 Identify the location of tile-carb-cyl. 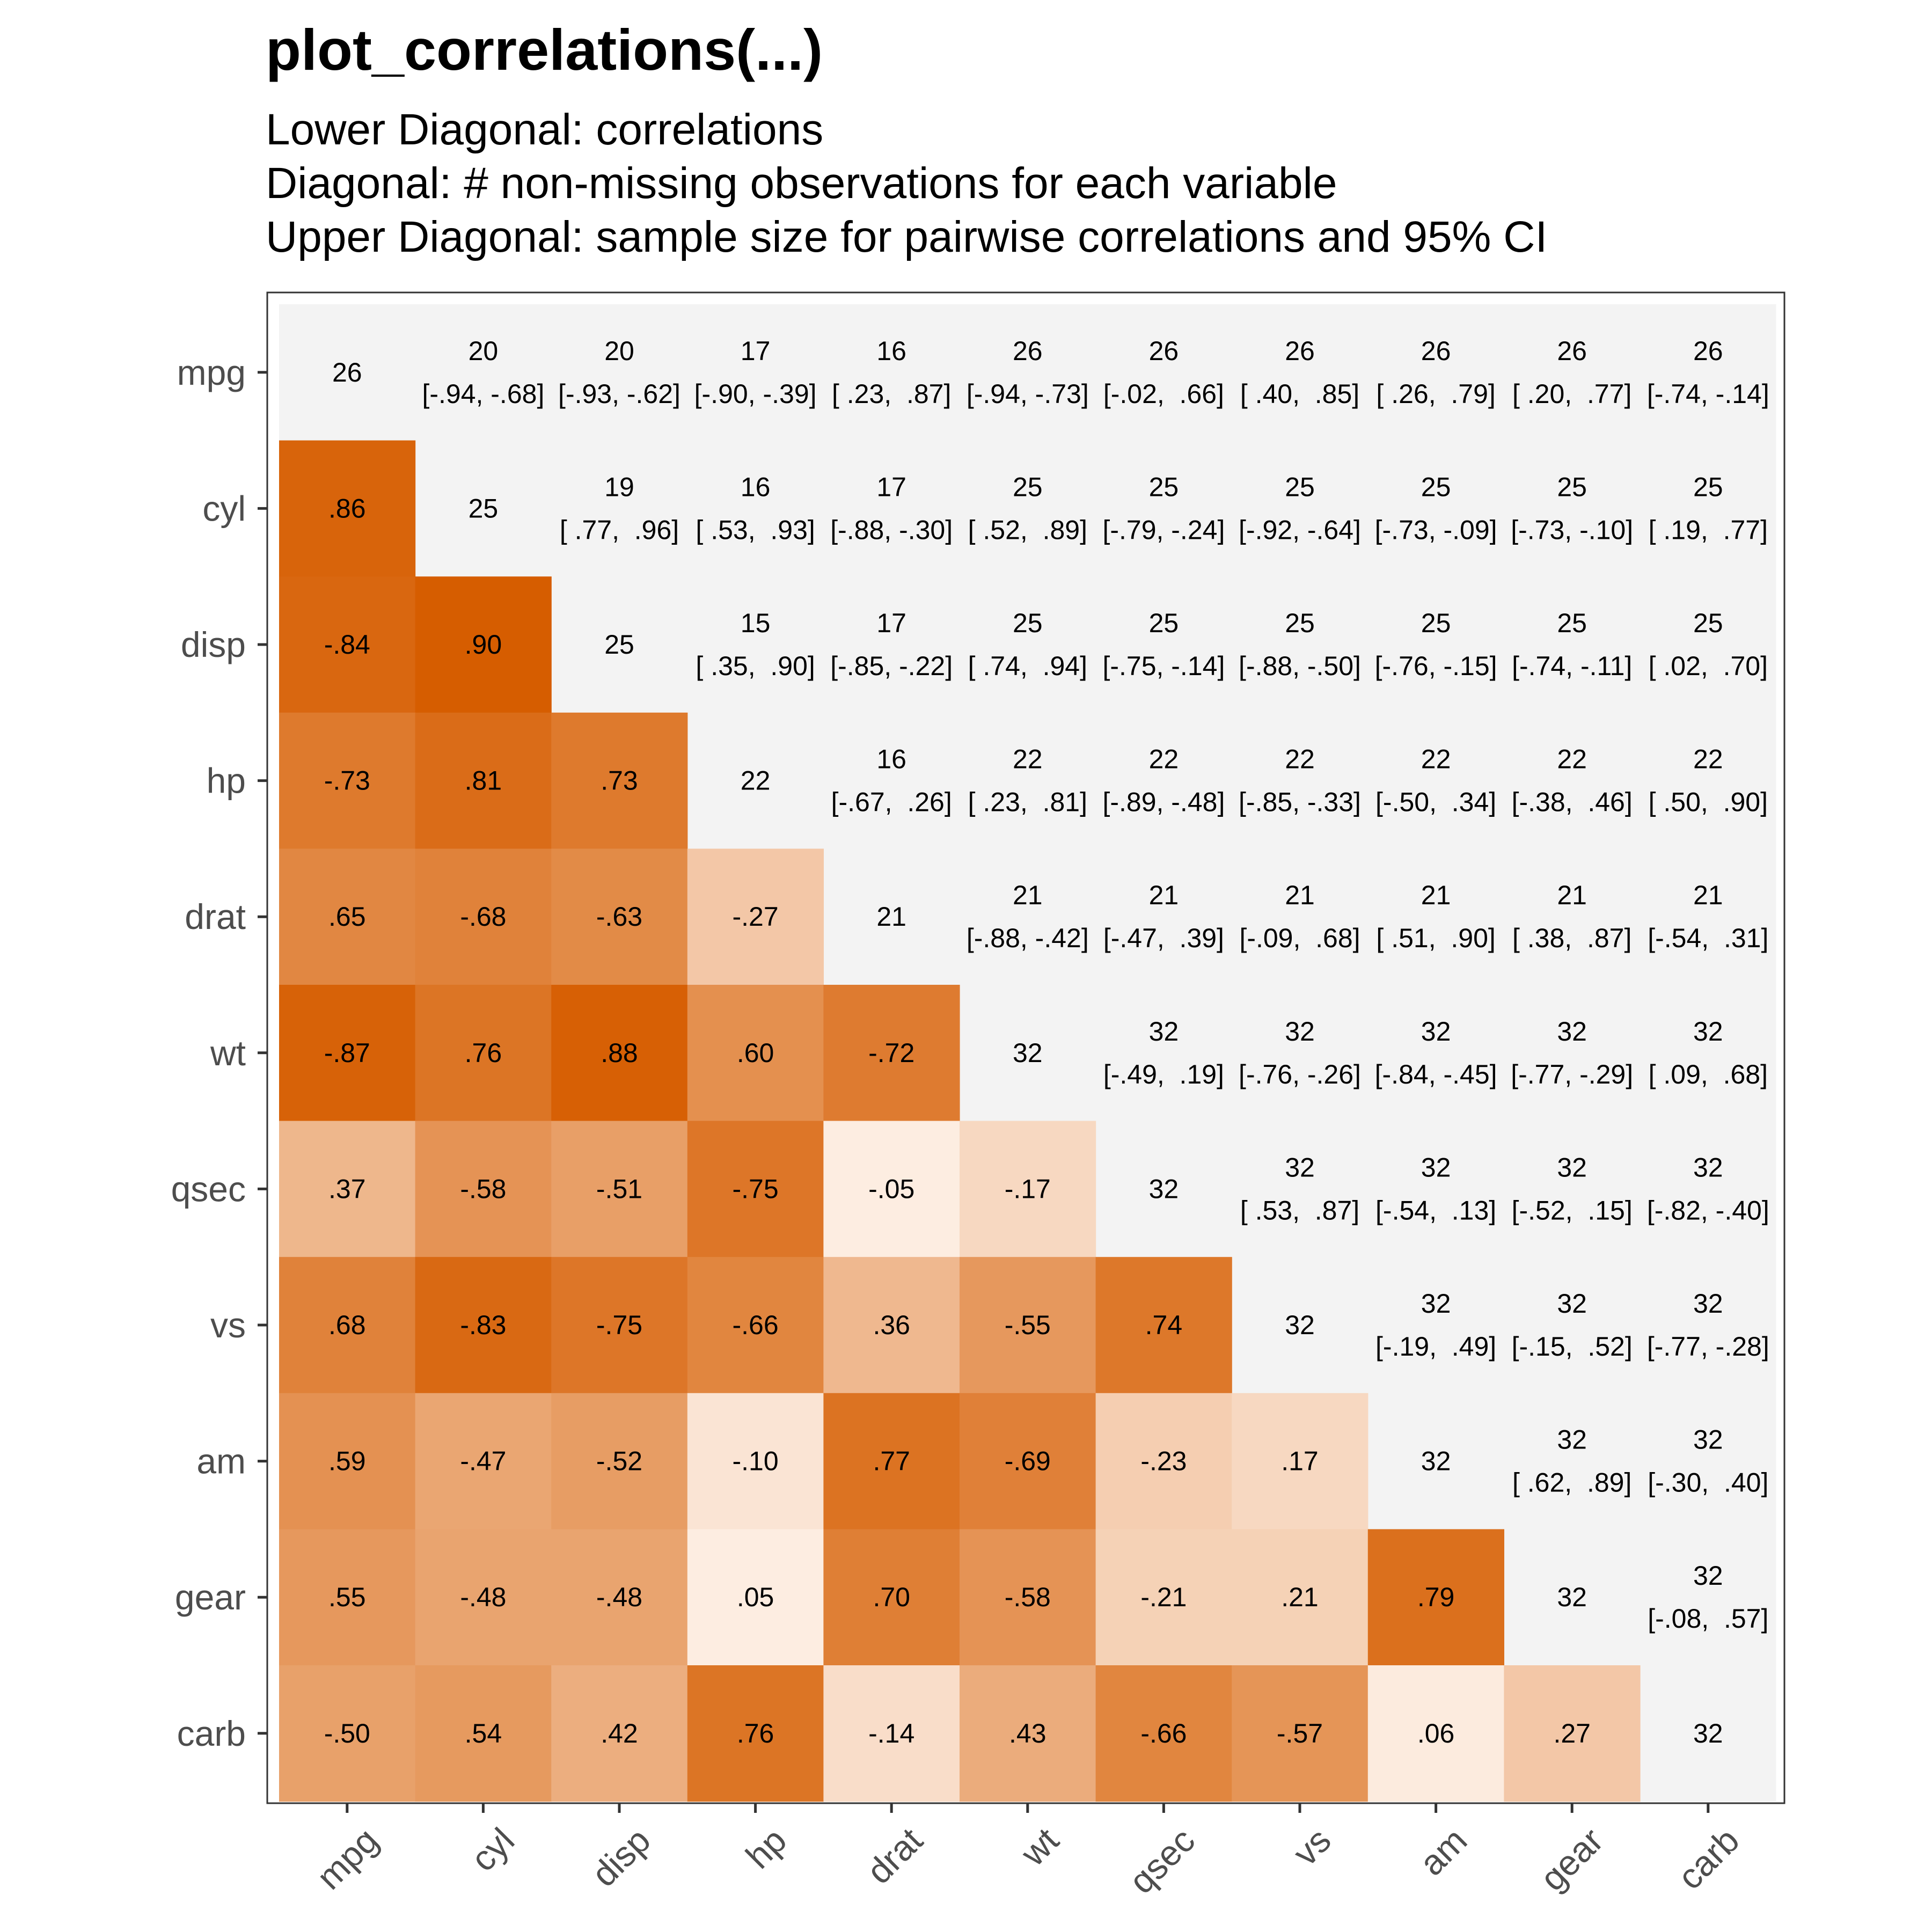
(483, 1733).